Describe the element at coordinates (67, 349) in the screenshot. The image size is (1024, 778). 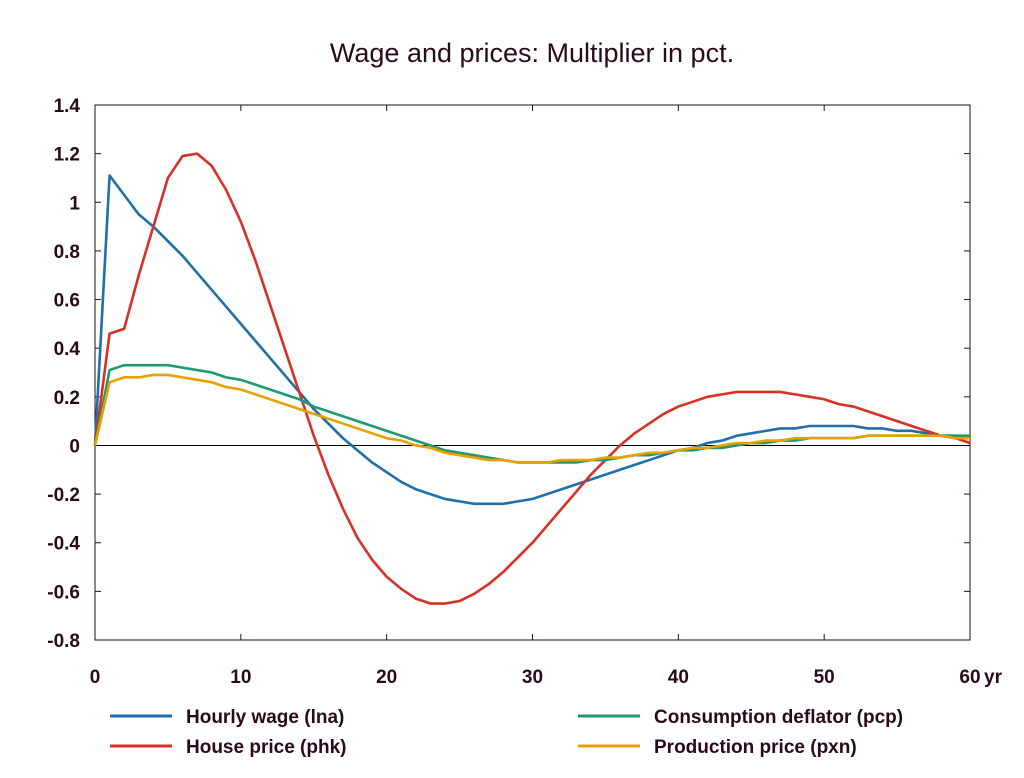
I see `y-tick-label: 0.4` at that location.